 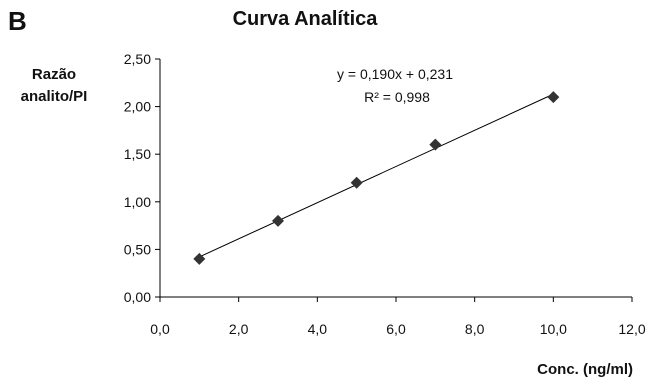 What do you see at coordinates (137, 202) in the screenshot?
I see `y-tick-label: 1,00` at bounding box center [137, 202].